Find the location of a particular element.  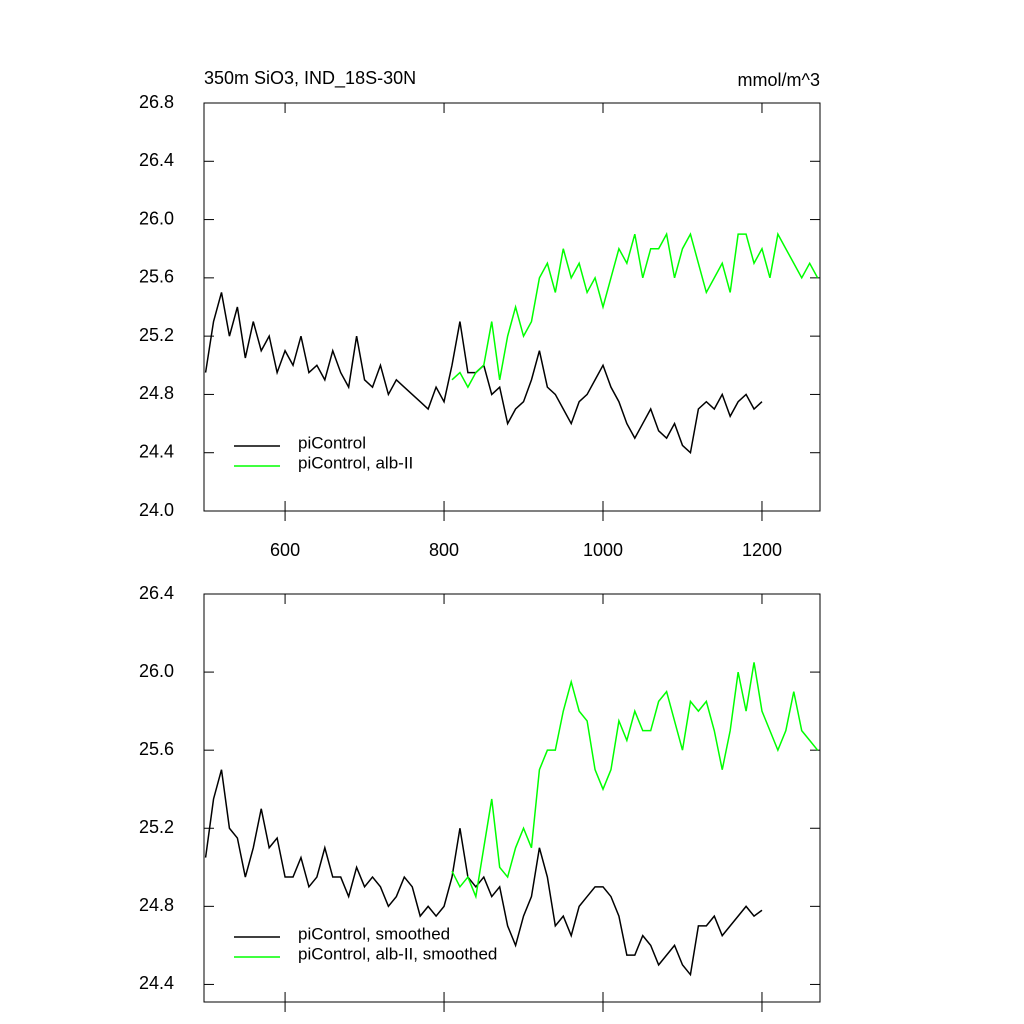

legend-label: piControl, alb-II, smoothed is located at coordinates (397, 953).